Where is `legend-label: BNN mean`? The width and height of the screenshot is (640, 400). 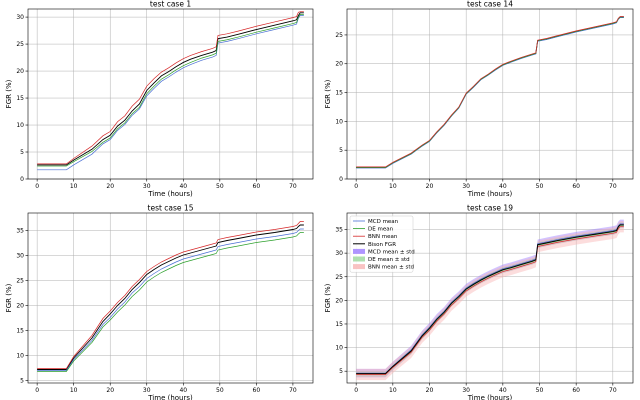
legend-label: BNN mean is located at coordinates (383, 237).